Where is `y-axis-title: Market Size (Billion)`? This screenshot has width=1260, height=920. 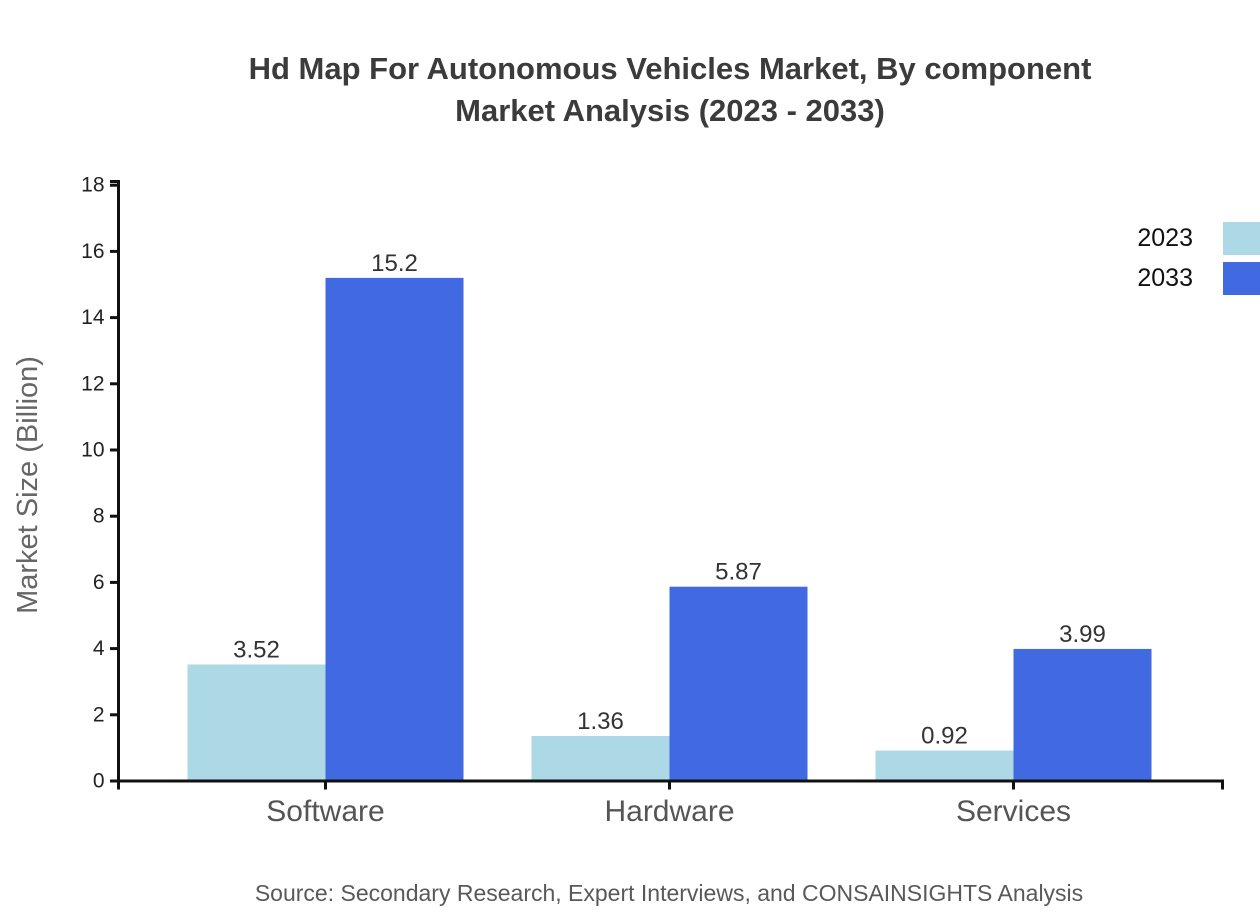 y-axis-title: Market Size (Billion) is located at coordinates (28, 485).